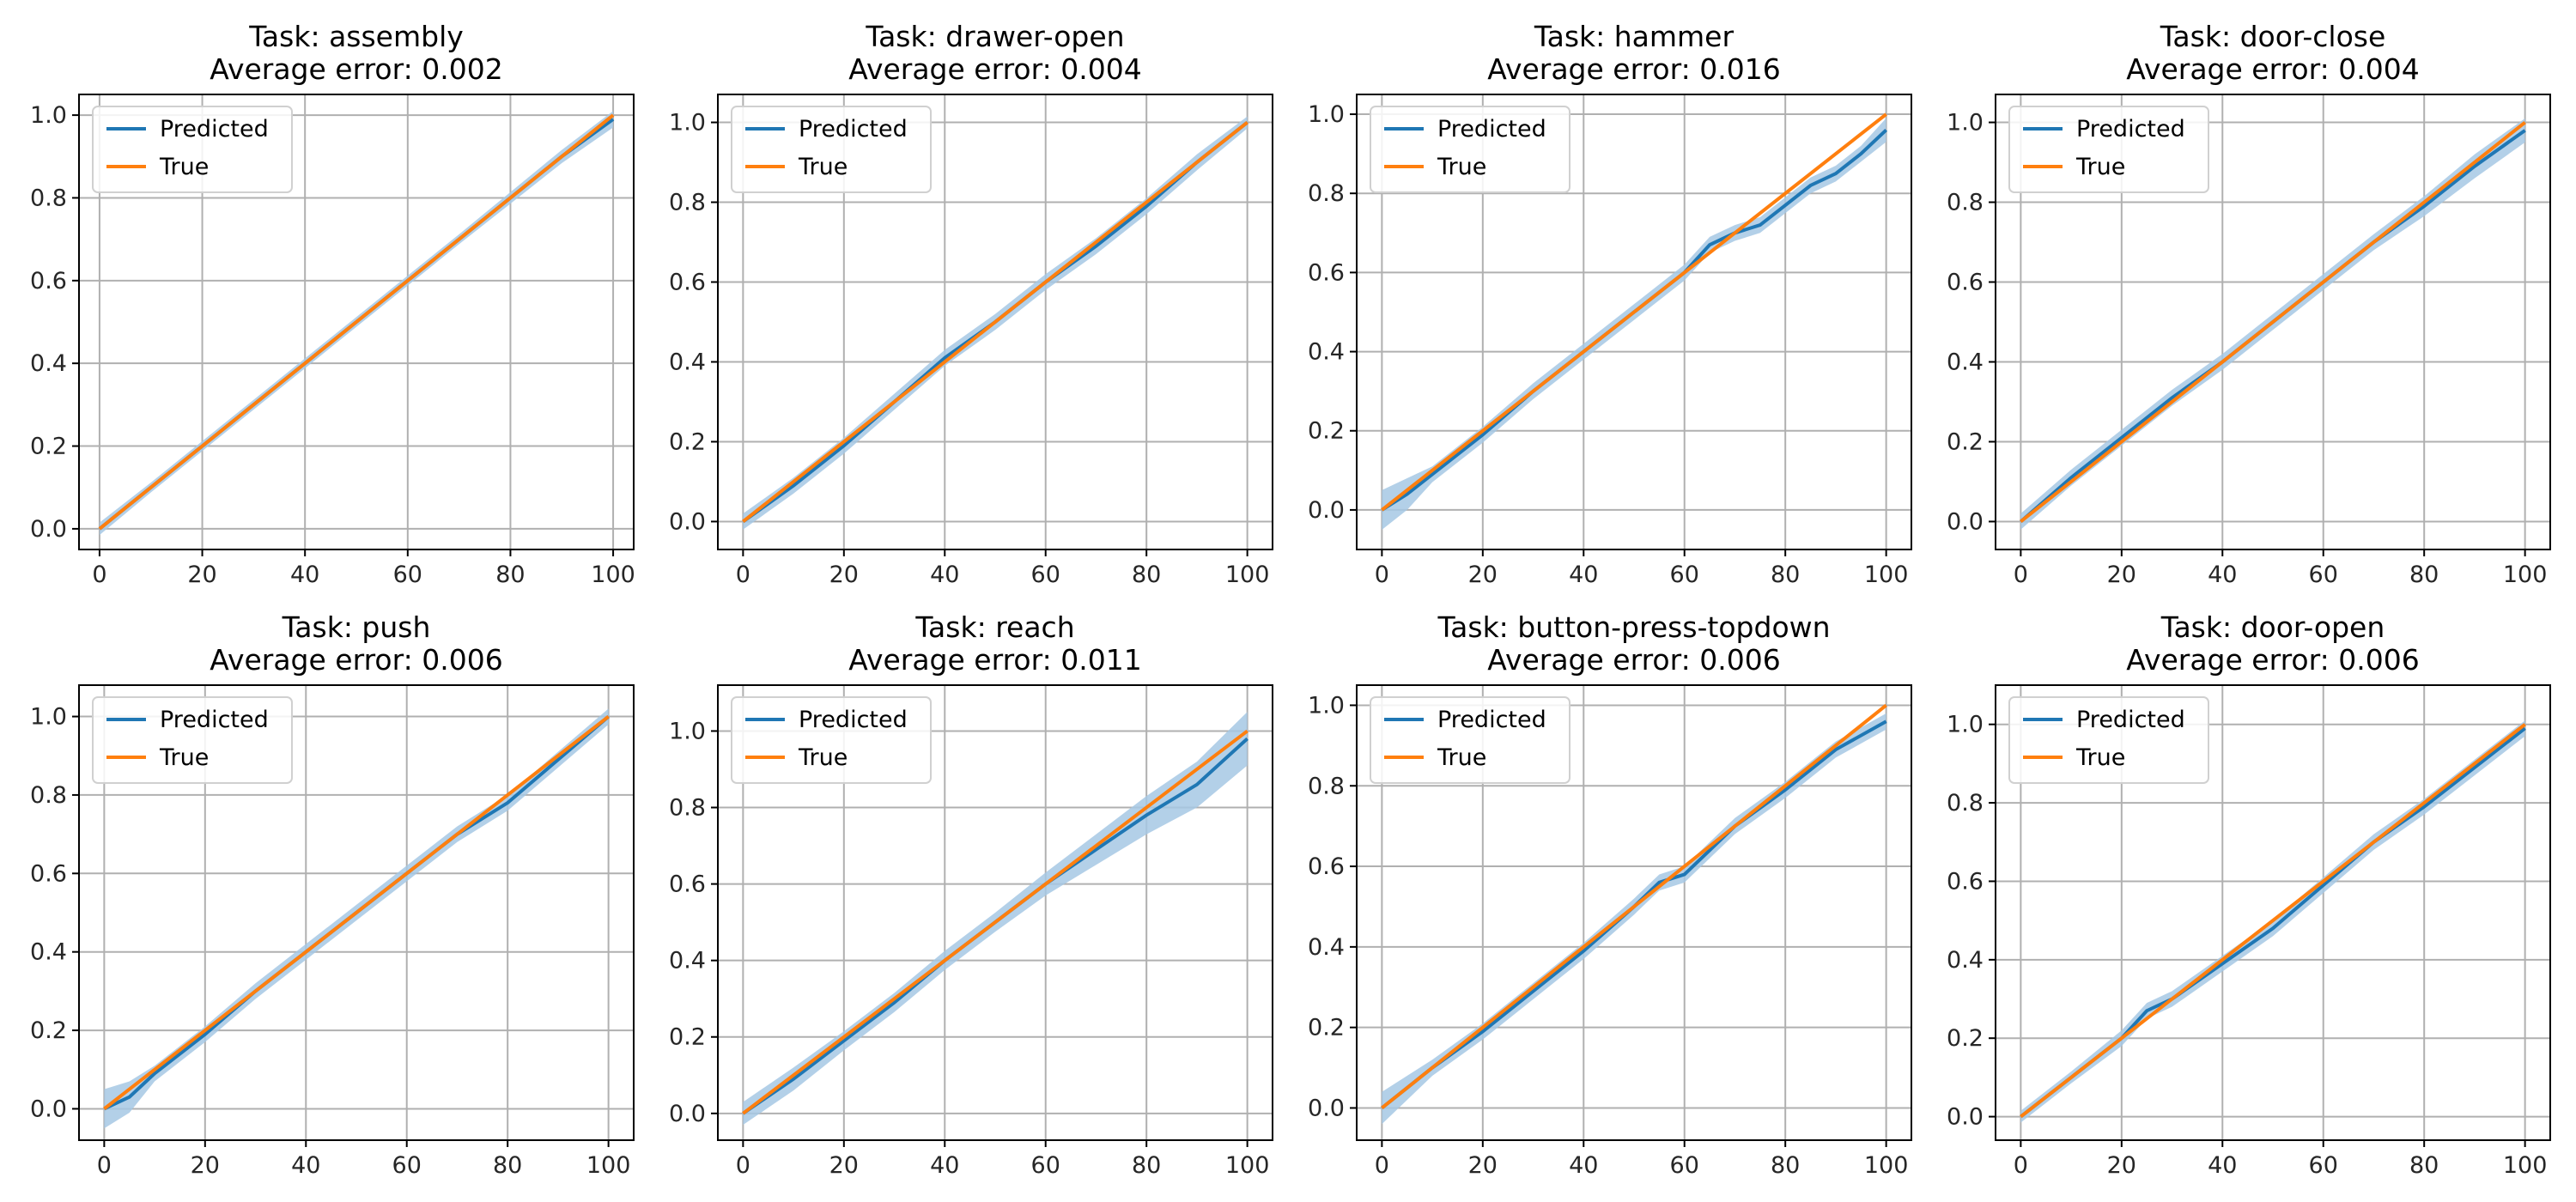 The height and width of the screenshot is (1202, 2576). I want to click on subplot-title: Task: door-open, so click(2273, 627).